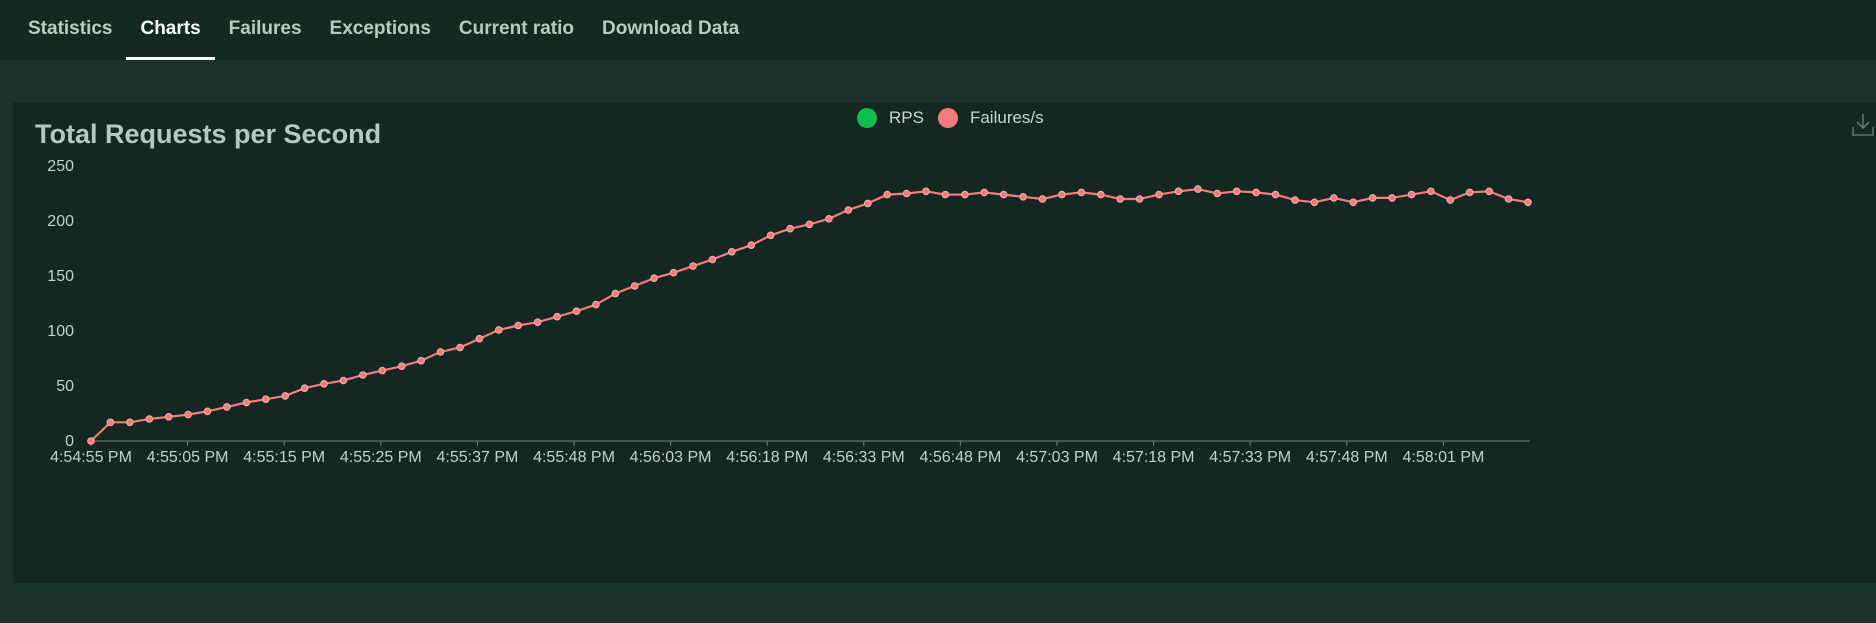 This screenshot has height=623, width=1876. I want to click on tab-failures: Failures, so click(265, 28).